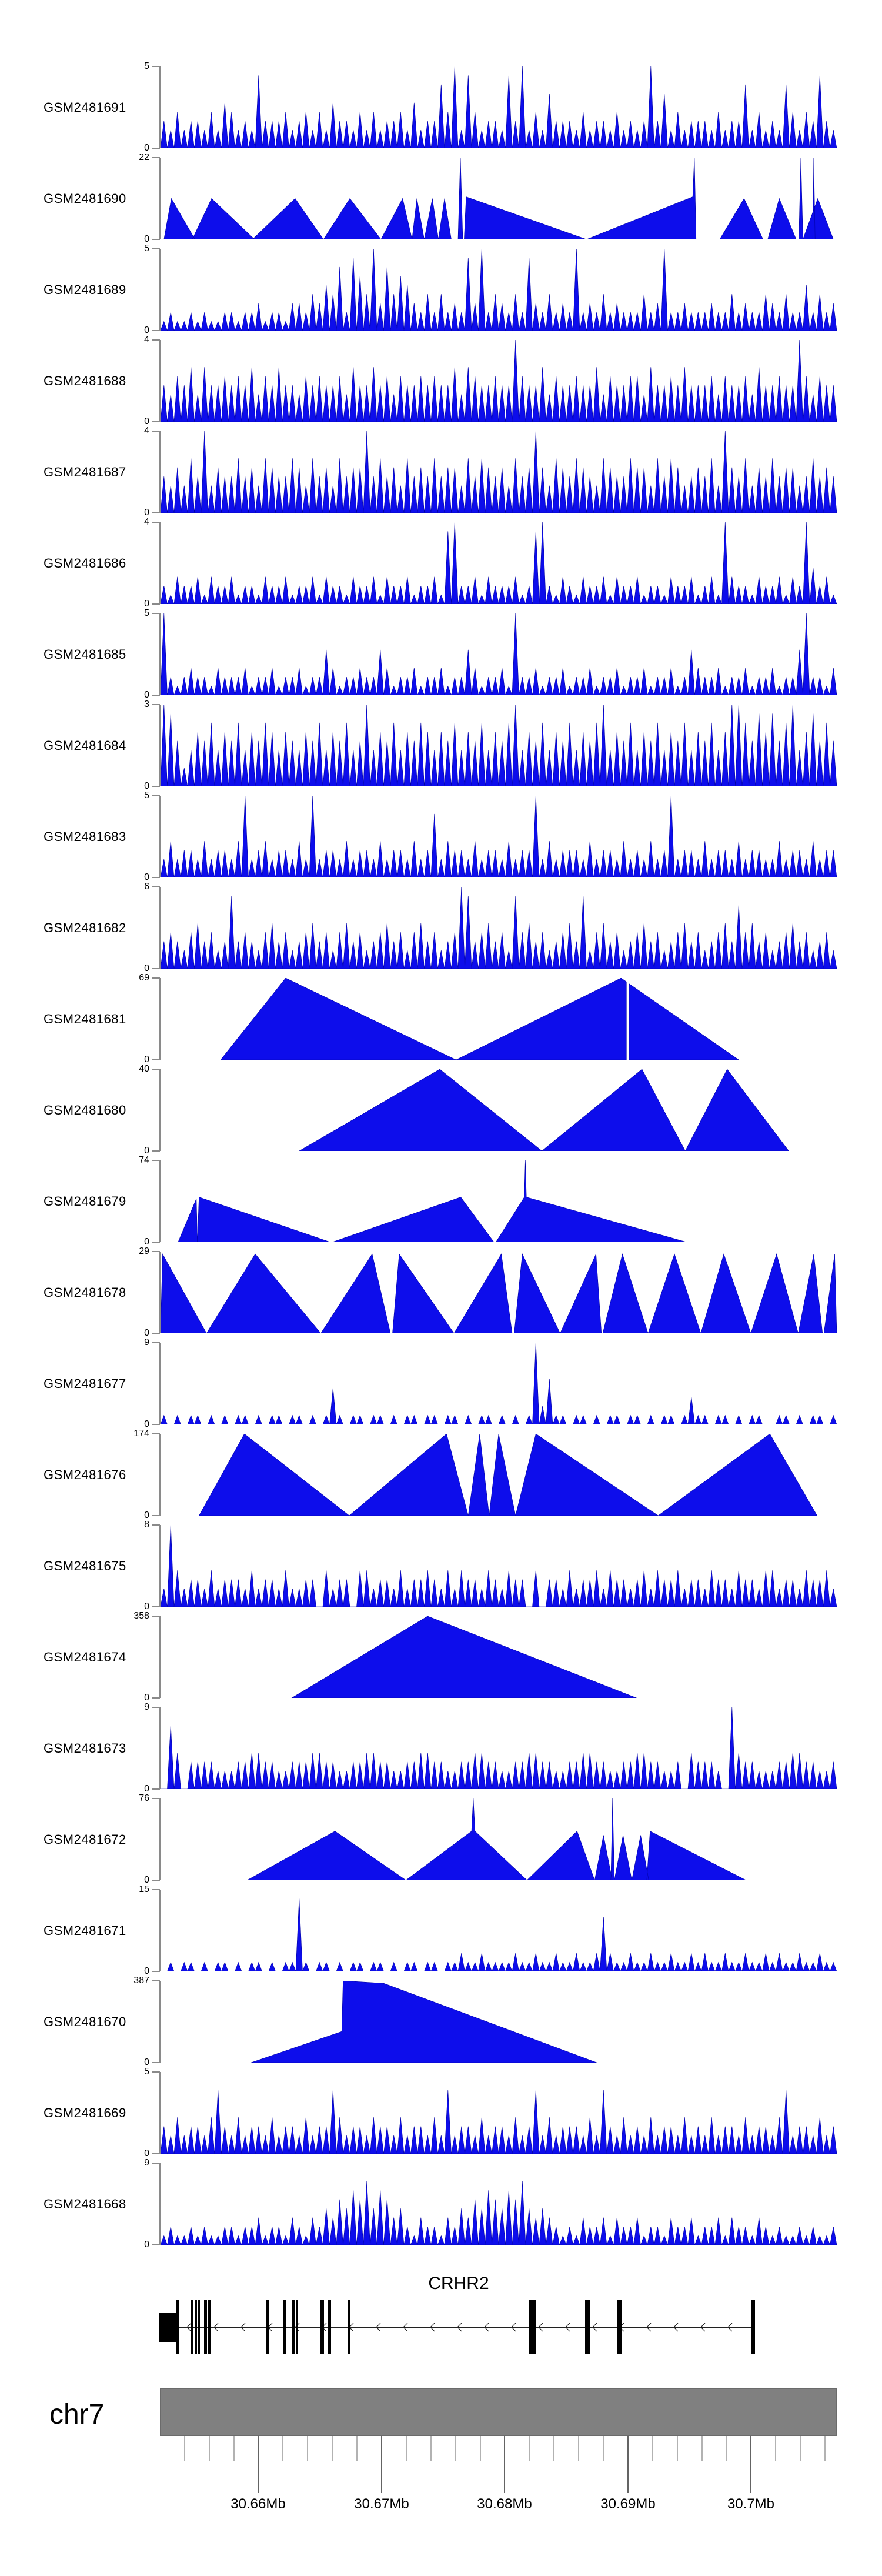 This screenshot has height=2576, width=882. I want to click on y-axis-value: 76, so click(144, 1798).